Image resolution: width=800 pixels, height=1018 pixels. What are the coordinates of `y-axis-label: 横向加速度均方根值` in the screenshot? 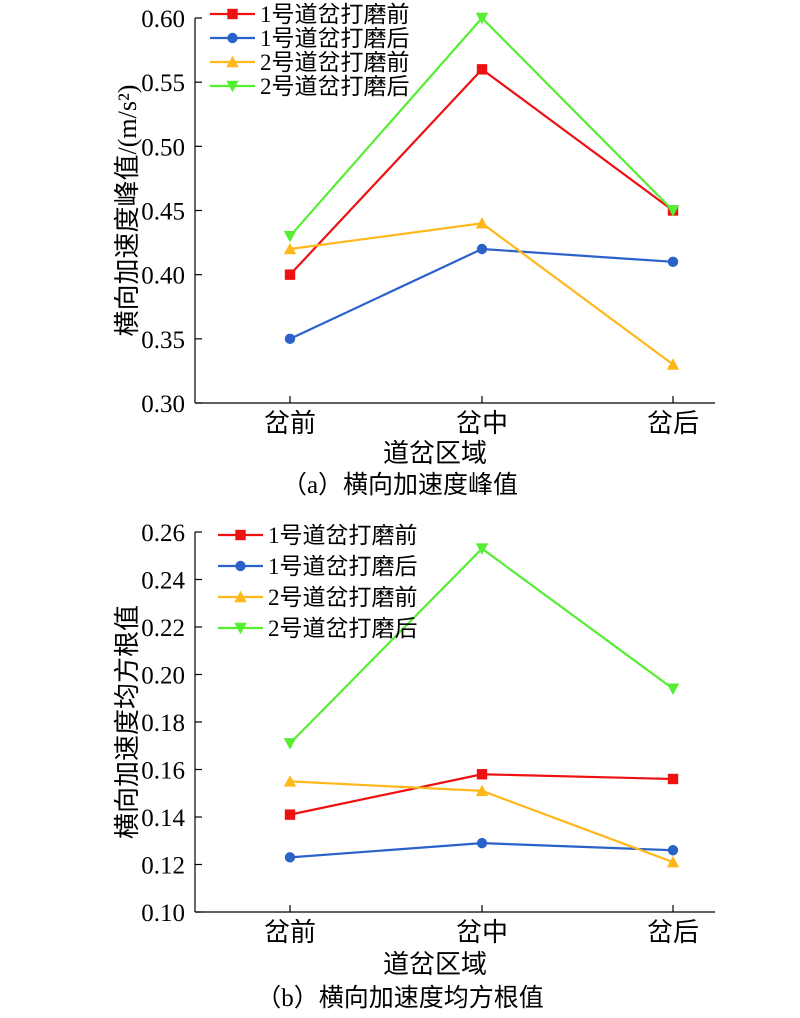 It's located at (127, 722).